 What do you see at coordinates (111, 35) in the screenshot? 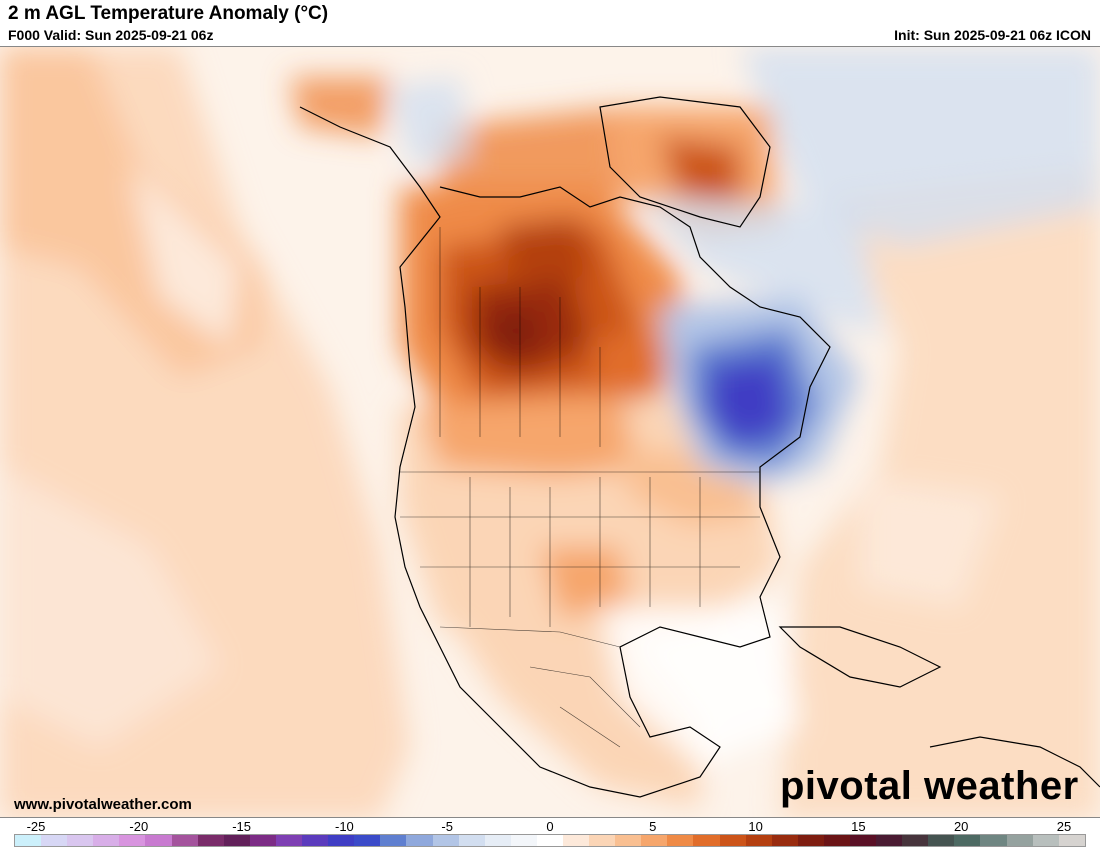
I see `valid-time: F000 Valid: Sun 2025-09-21 06z` at bounding box center [111, 35].